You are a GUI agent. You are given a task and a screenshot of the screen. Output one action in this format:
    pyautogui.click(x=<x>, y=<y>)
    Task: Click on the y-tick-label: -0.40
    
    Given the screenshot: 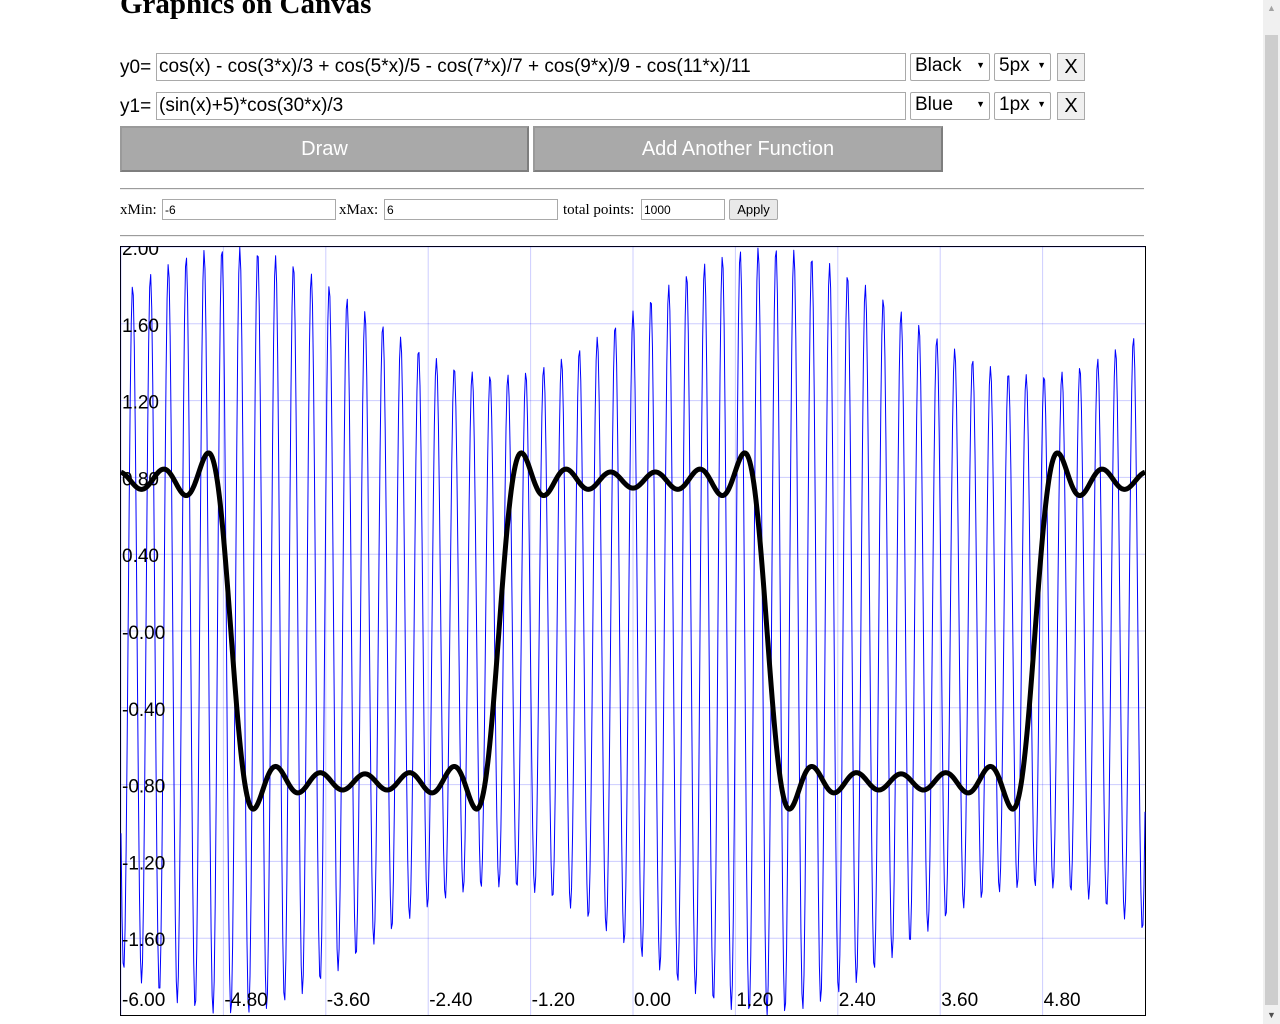 What is the action you would take?
    pyautogui.click(x=143, y=710)
    